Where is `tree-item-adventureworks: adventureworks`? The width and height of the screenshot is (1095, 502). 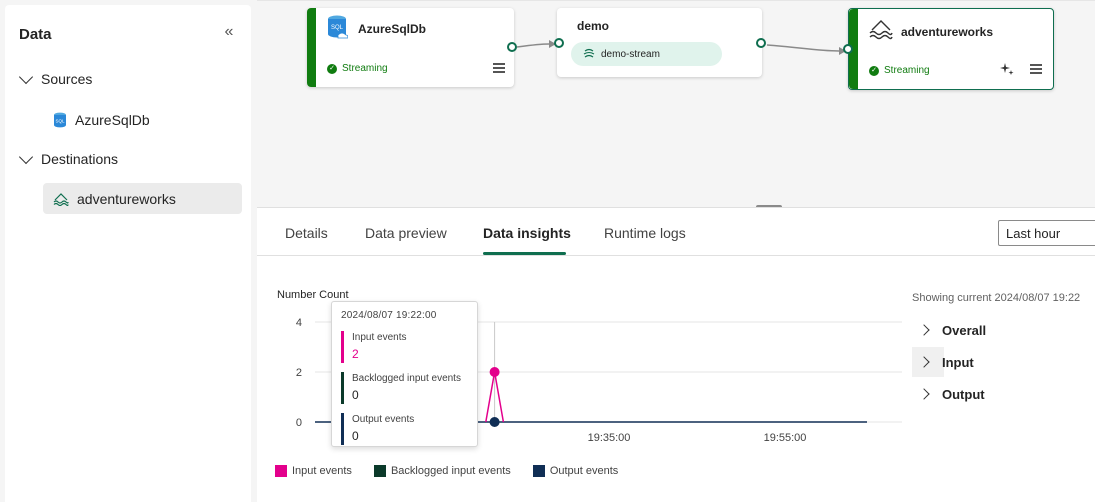
tree-item-adventureworks: adventureworks is located at coordinates (142, 198).